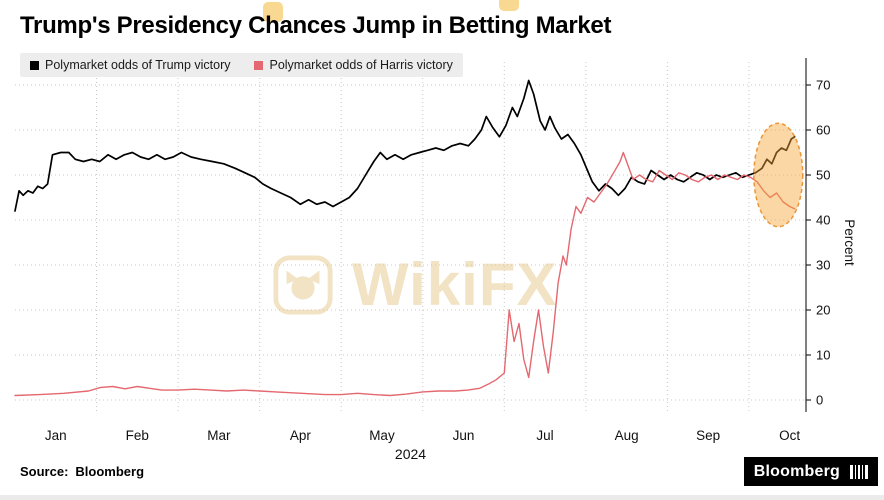 The height and width of the screenshot is (500, 884). Describe the element at coordinates (410, 454) in the screenshot. I see `x-axis-year-label: 2024` at that location.